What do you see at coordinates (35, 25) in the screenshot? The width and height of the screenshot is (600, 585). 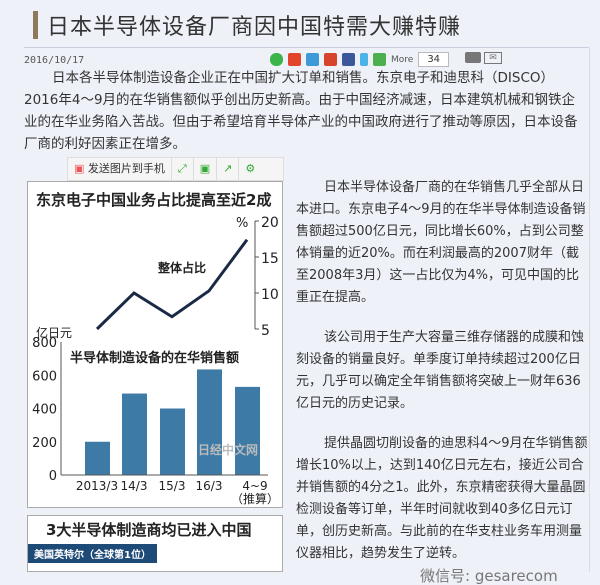 I see `title-accent-bar` at bounding box center [35, 25].